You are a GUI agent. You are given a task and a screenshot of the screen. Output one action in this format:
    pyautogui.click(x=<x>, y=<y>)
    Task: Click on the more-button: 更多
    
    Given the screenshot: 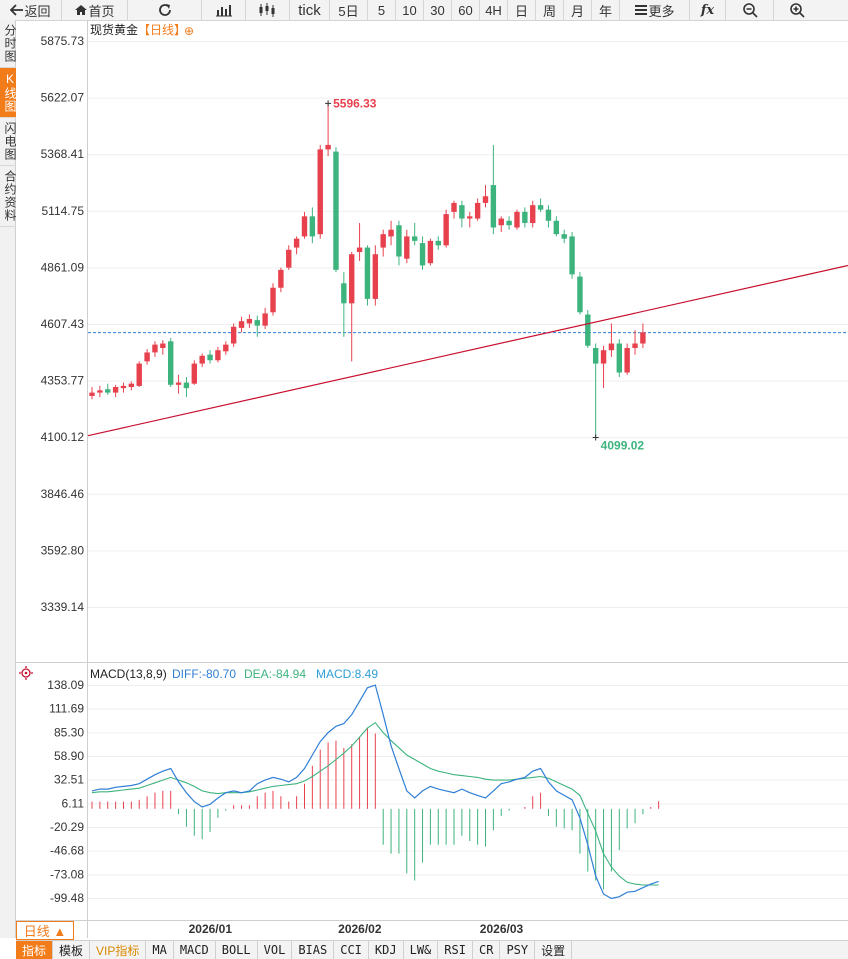 What is the action you would take?
    pyautogui.click(x=655, y=10)
    